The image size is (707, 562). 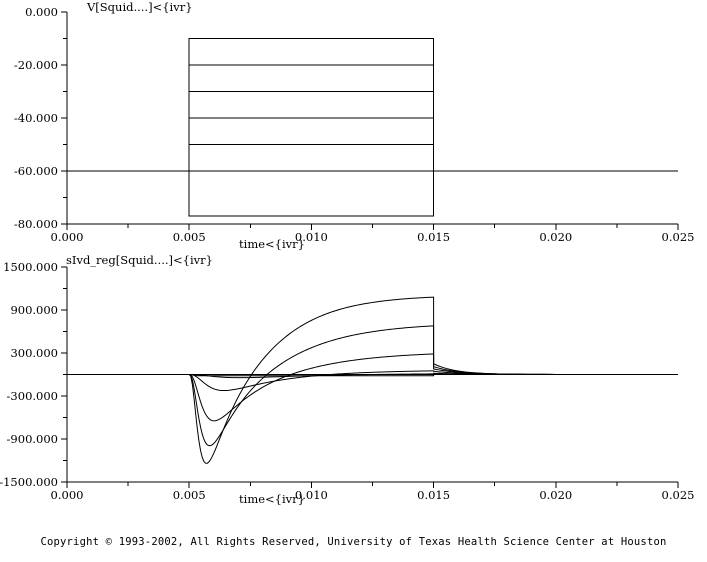 I want to click on current-chart-y-tick-label: 900.000, so click(x=34, y=310).